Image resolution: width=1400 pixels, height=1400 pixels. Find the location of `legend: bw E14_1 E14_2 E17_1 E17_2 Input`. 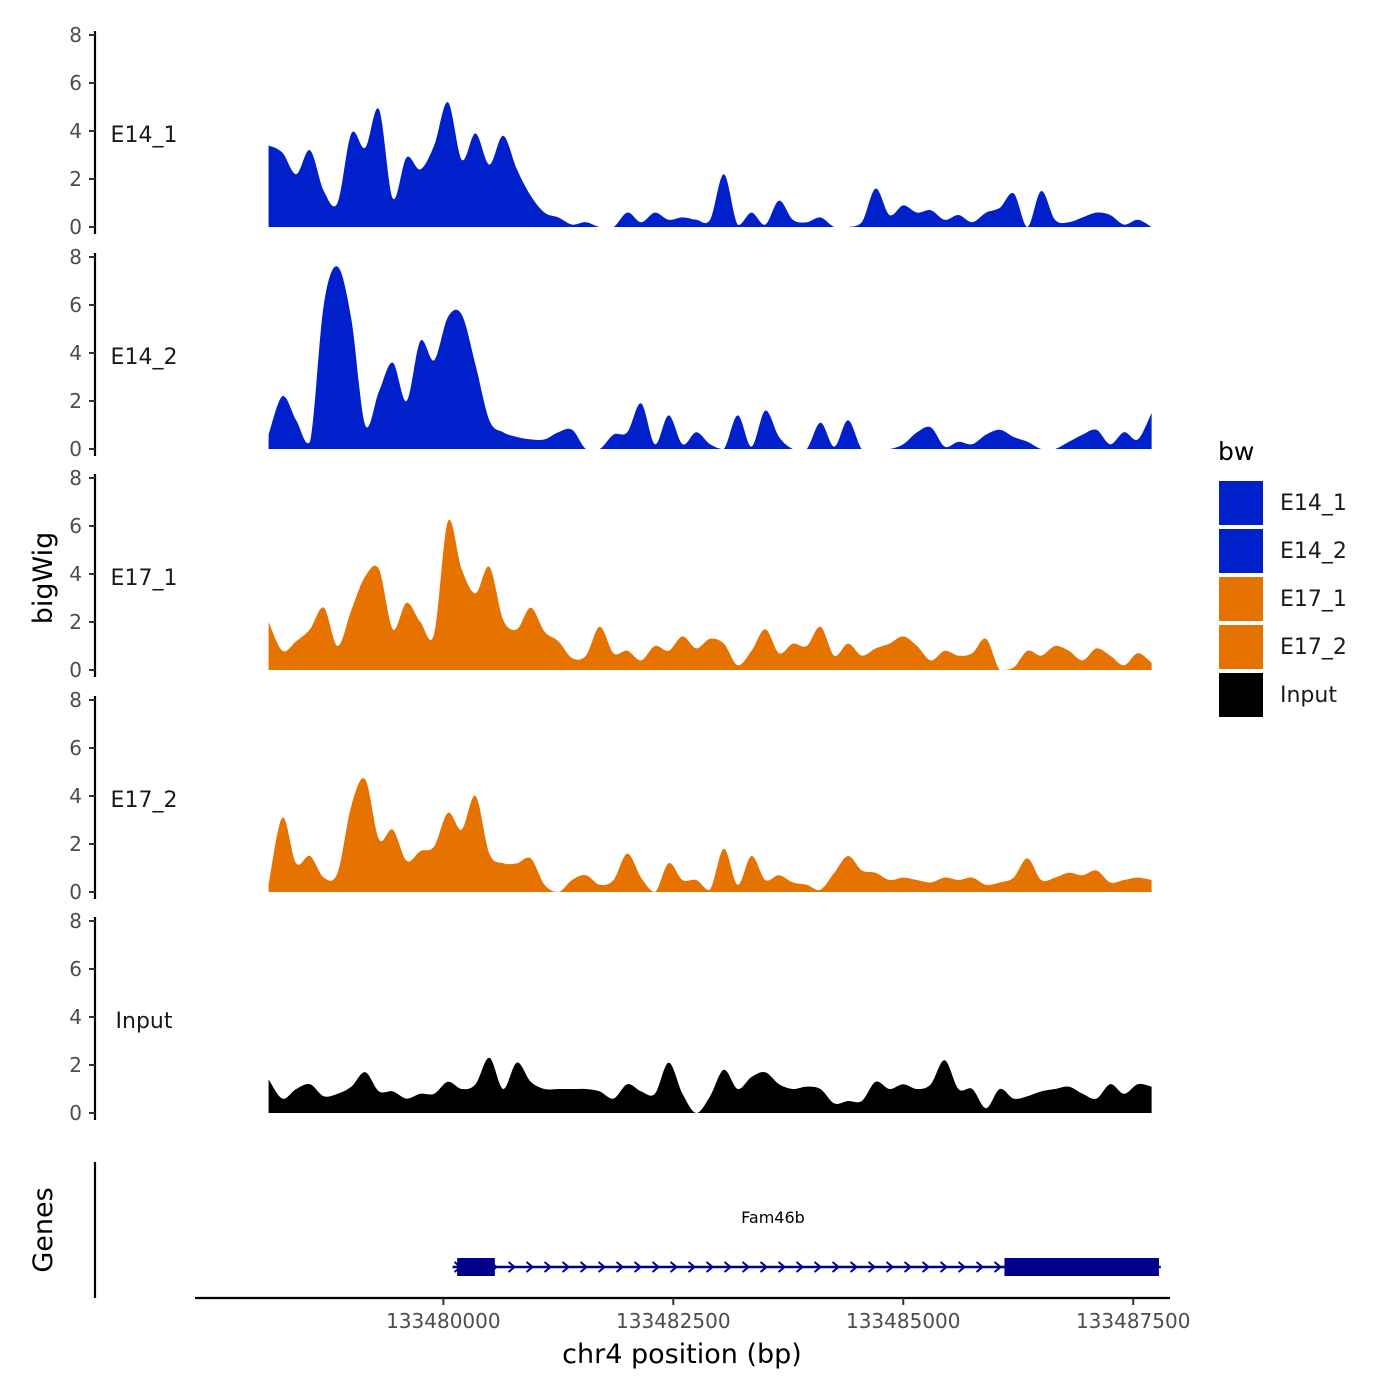

legend: bw E14_1 E14_2 E17_1 E17_2 Input is located at coordinates (1282, 578).